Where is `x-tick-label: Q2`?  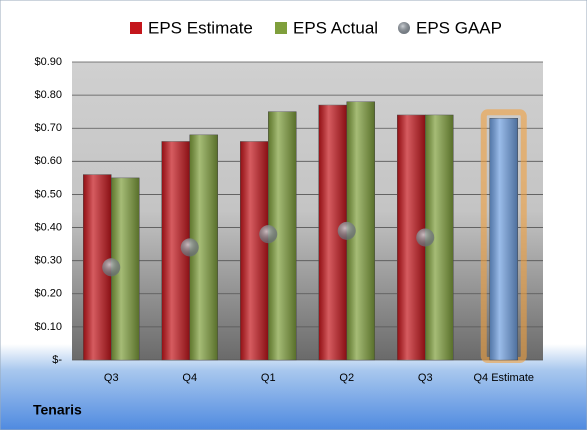
x-tick-label: Q2 is located at coordinates (346, 378).